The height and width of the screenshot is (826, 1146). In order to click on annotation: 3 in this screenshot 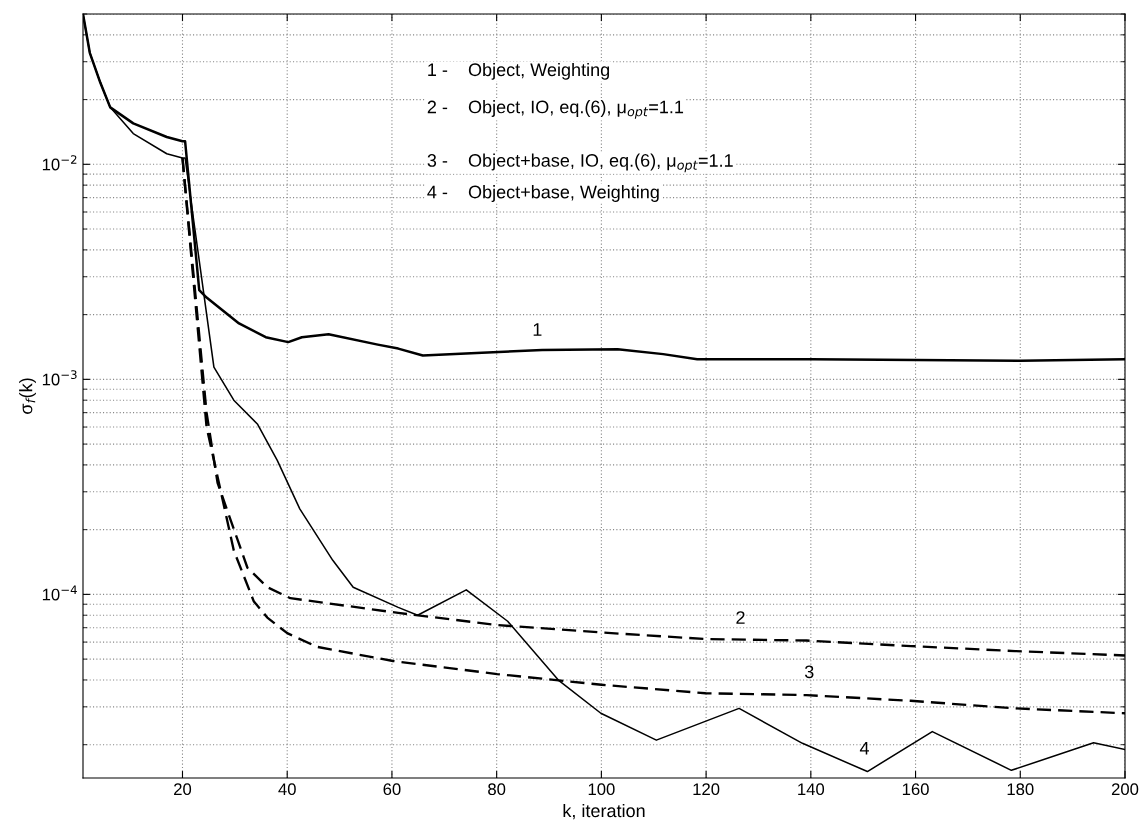, I will do `click(809, 672)`.